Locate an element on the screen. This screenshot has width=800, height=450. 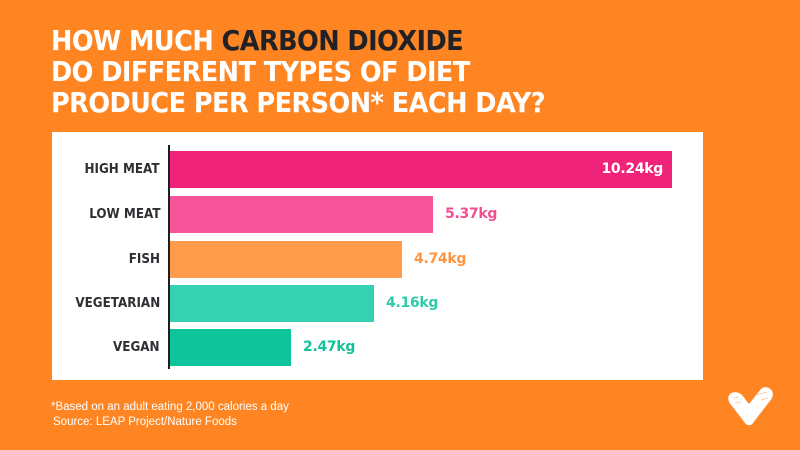
bar-row: LOW MEAT 5.37kg is located at coordinates (377, 214).